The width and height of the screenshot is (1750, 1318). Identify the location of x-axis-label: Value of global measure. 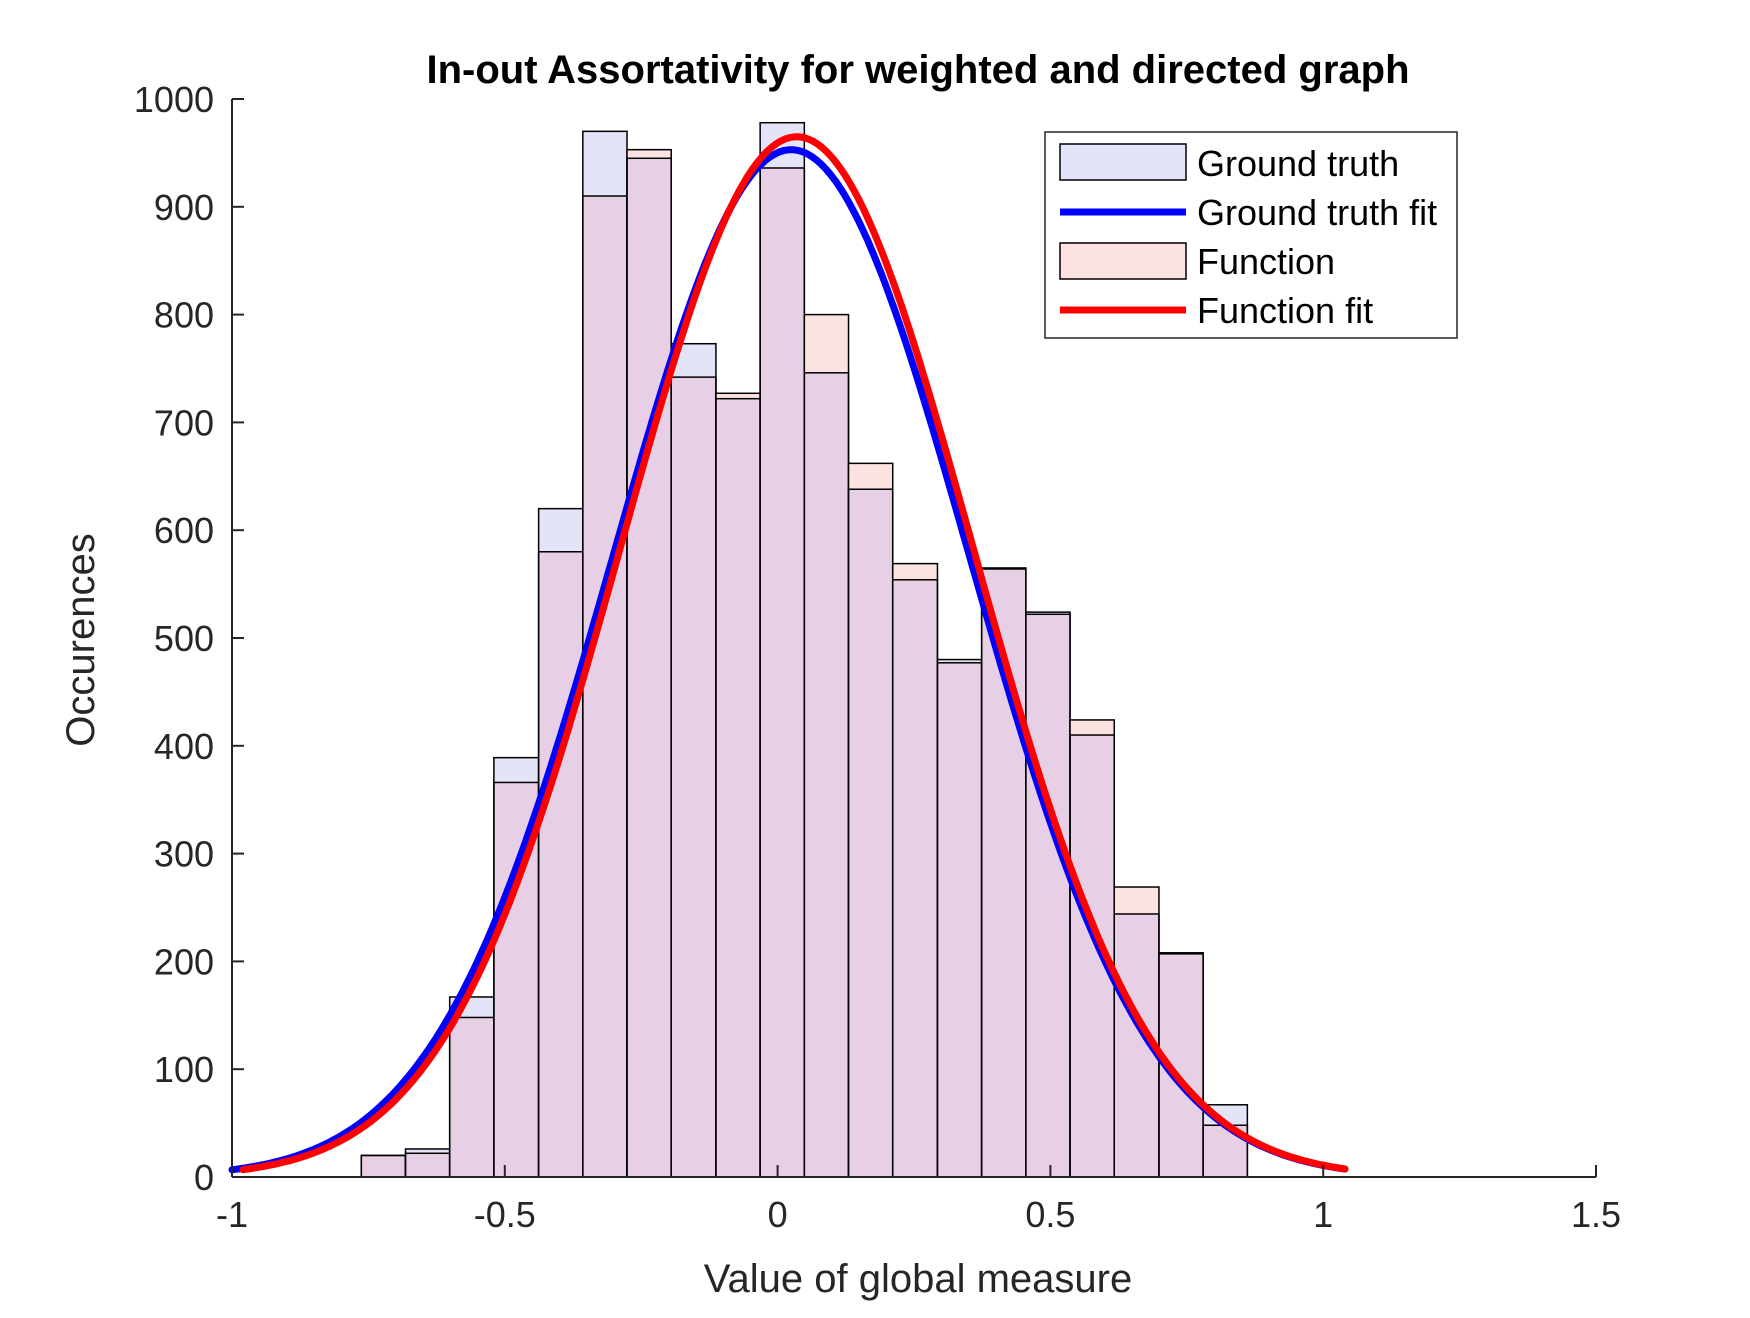
(918, 1279).